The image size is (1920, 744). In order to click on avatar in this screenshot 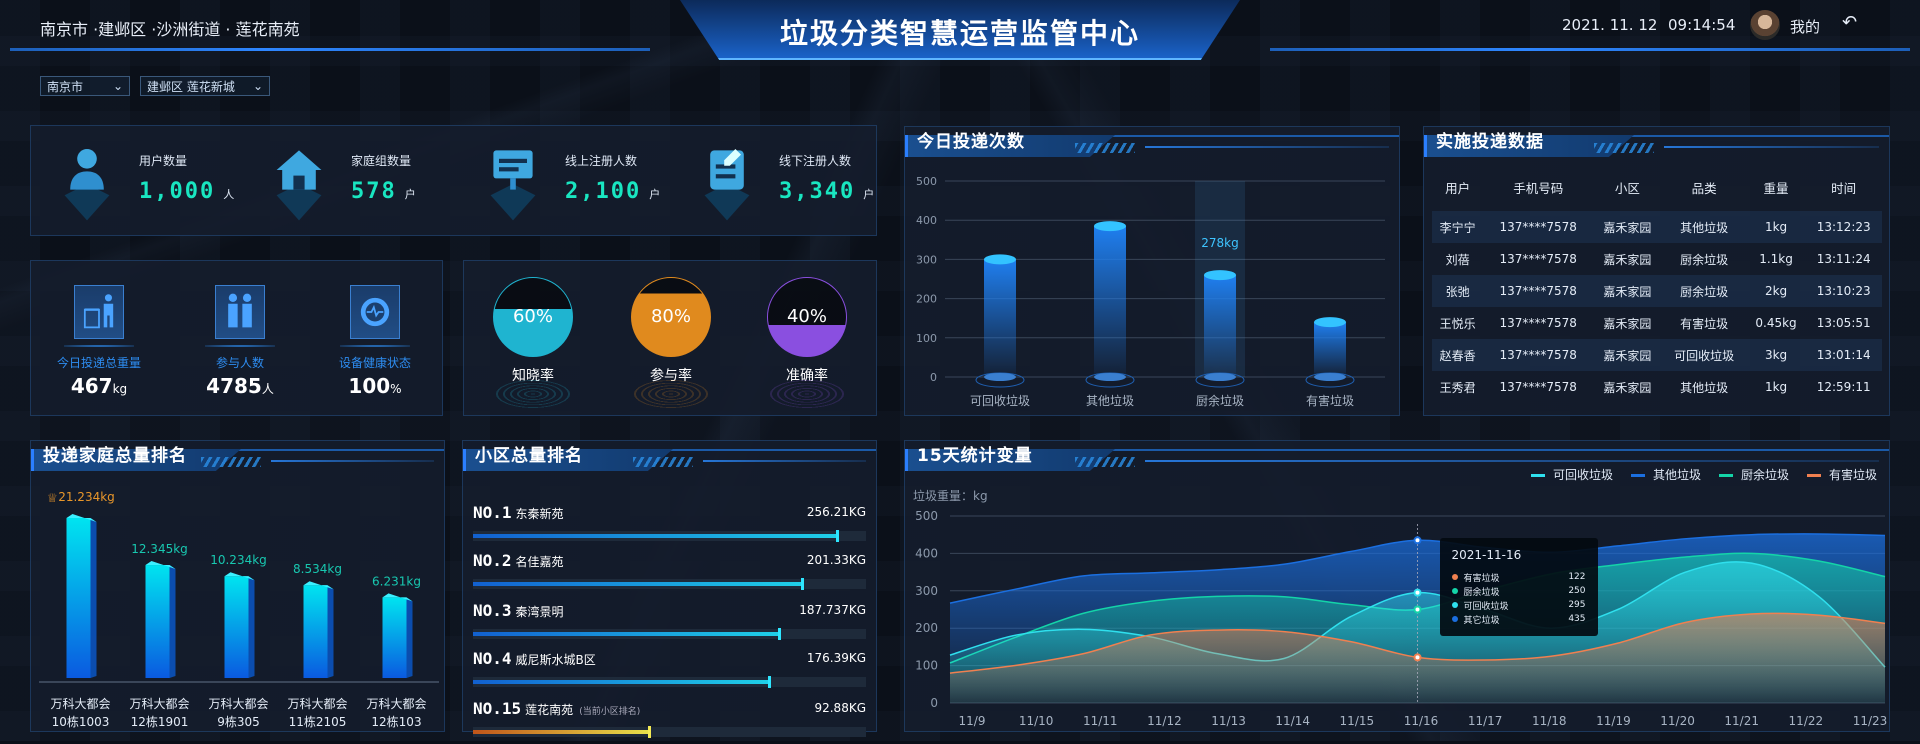, I will do `click(1765, 25)`.